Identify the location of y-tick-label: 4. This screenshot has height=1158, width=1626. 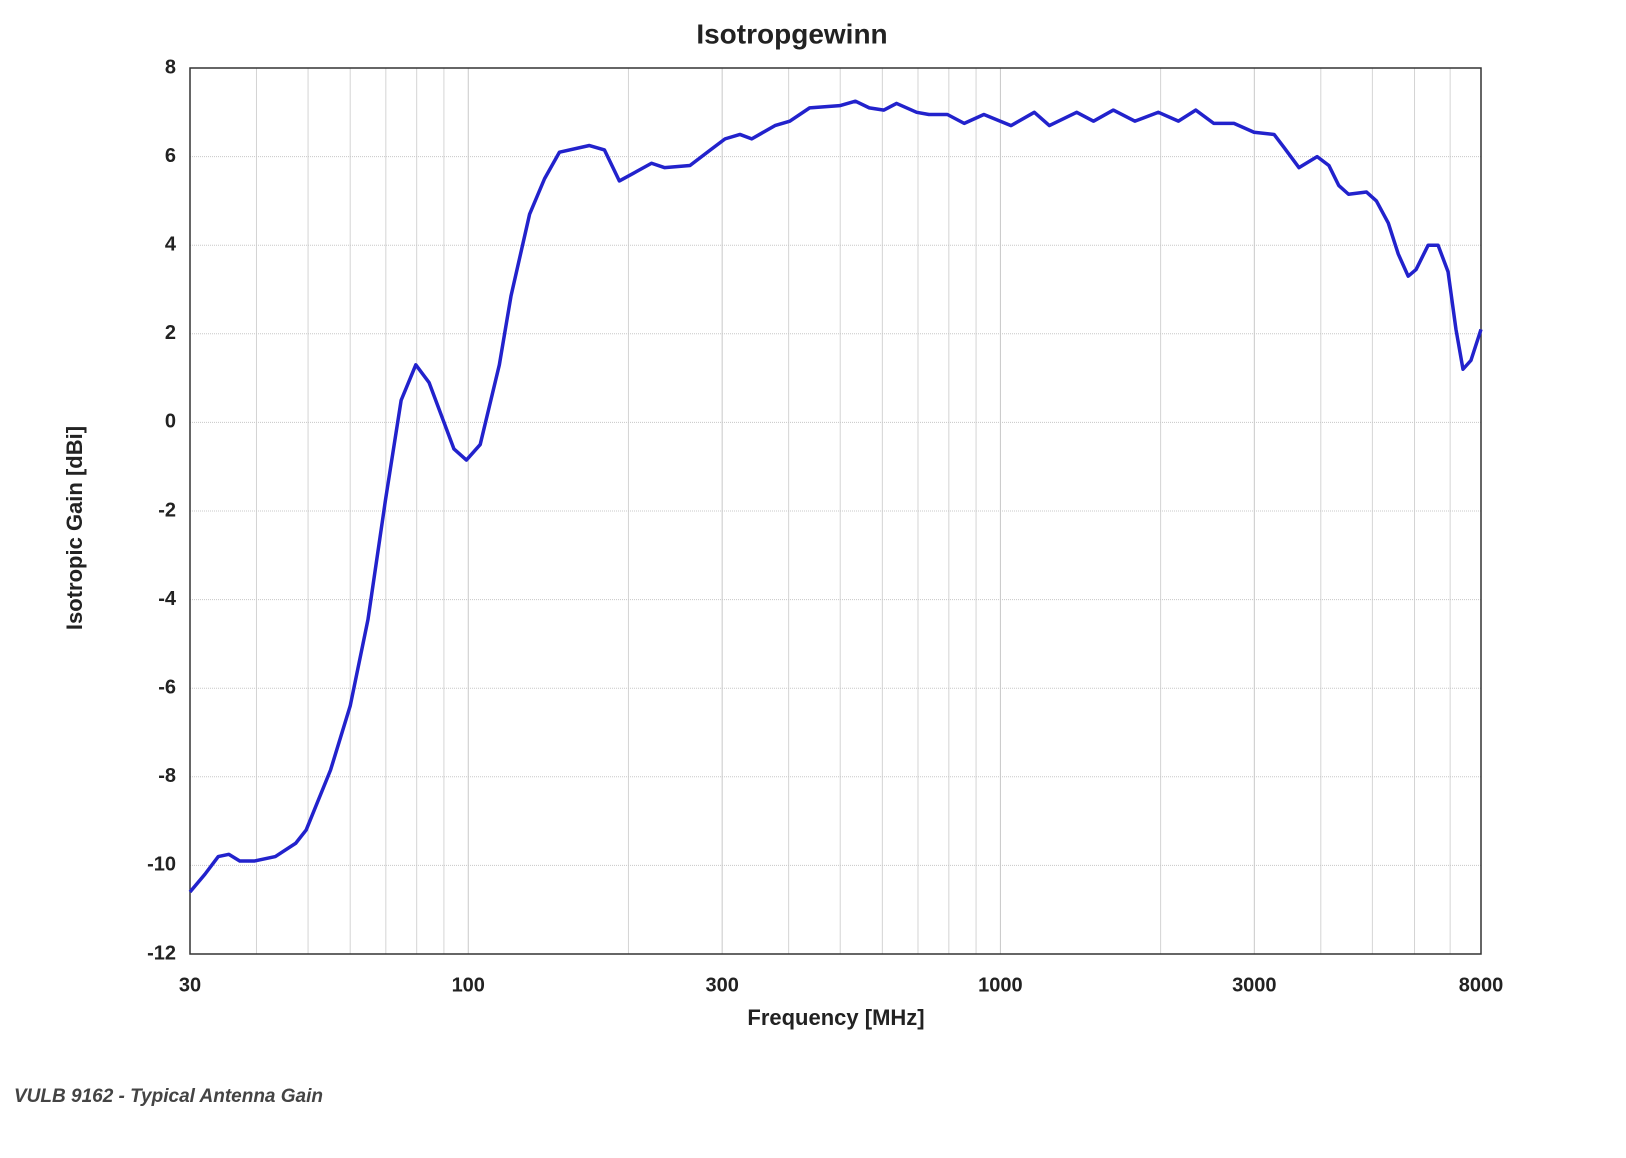
(171, 244).